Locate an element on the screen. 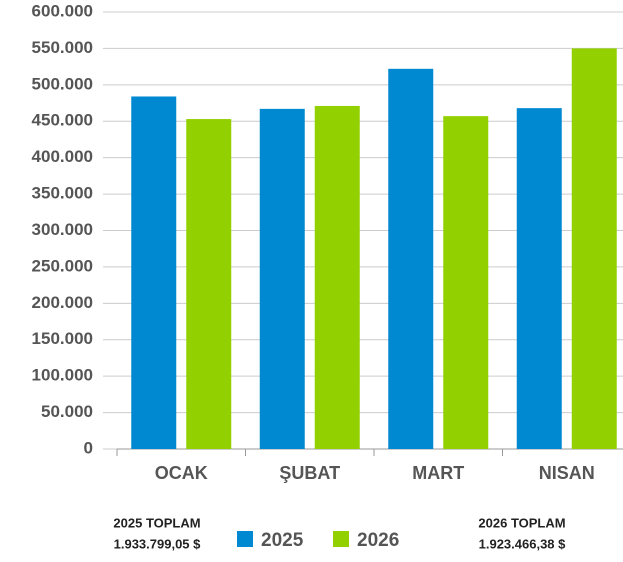 The image size is (623, 562). y-tick-label: 600.000 is located at coordinates (62, 10).